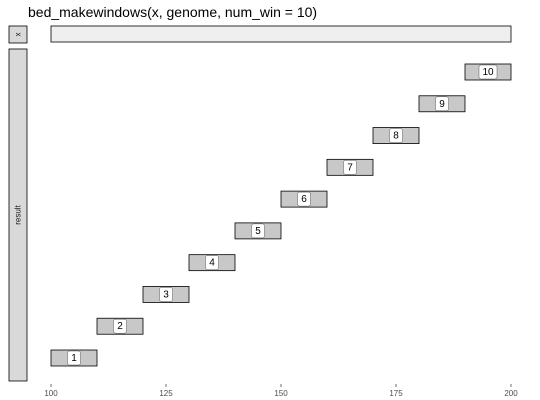 The height and width of the screenshot is (400, 540). I want to click on x-tick-label-150: 150, so click(281, 393).